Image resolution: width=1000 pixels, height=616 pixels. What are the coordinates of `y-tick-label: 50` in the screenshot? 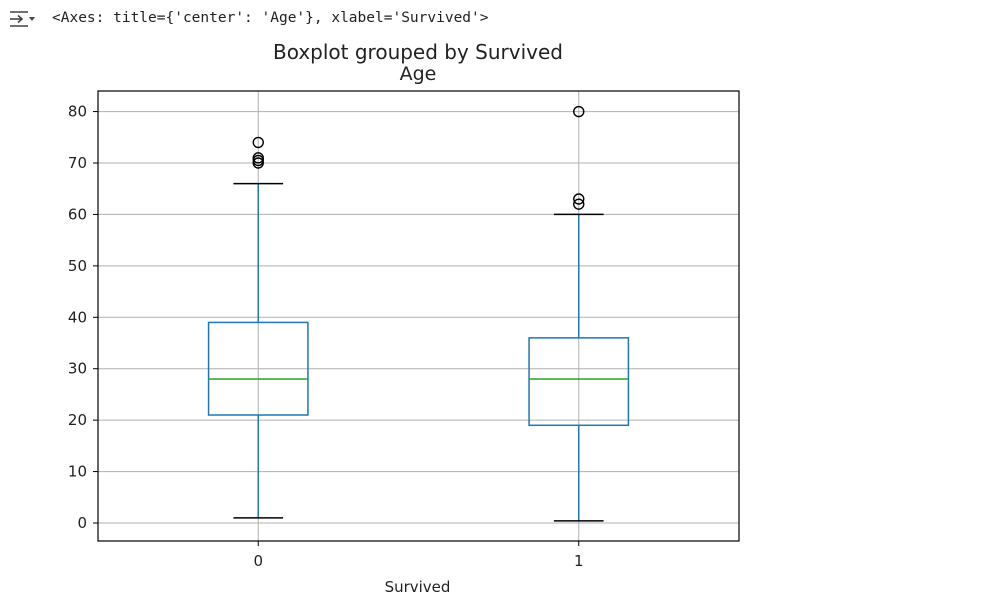 It's located at (77, 266).